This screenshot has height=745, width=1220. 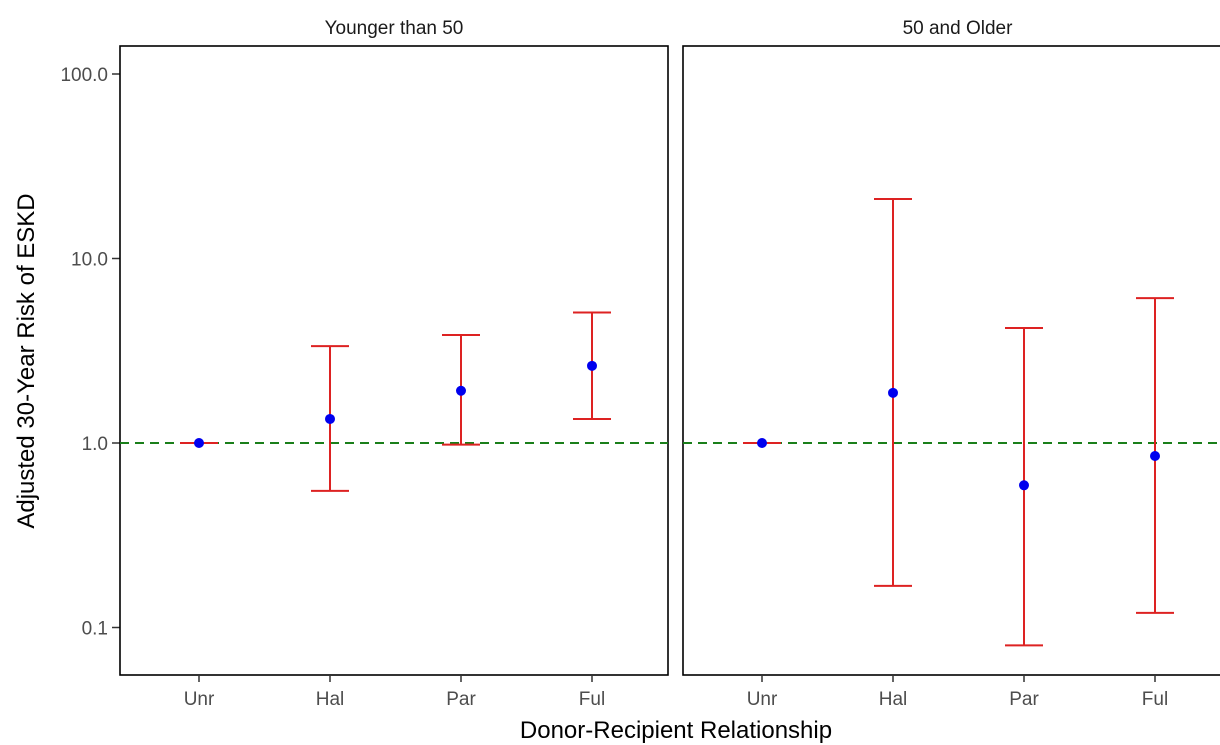 I want to click on y-tick-label: 1.0, so click(x=95, y=444).